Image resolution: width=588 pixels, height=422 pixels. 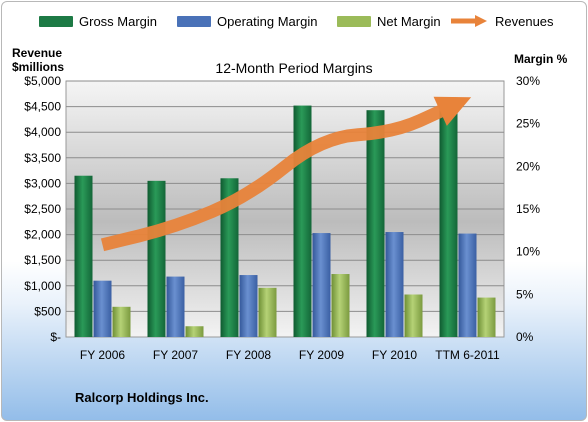 What do you see at coordinates (321, 355) in the screenshot?
I see `x-tick-label: FY 2009` at bounding box center [321, 355].